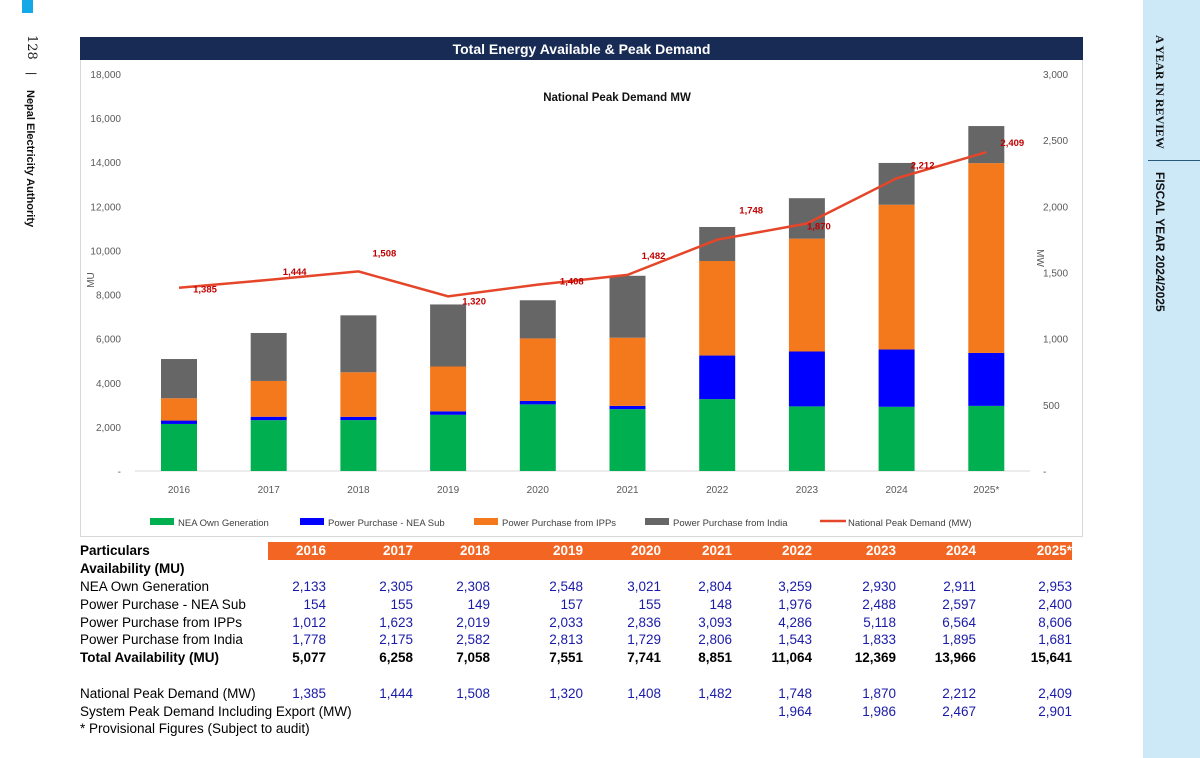 Image resolution: width=1200 pixels, height=758 pixels. What do you see at coordinates (715, 658) in the screenshot?
I see `table-cell: 8,851` at bounding box center [715, 658].